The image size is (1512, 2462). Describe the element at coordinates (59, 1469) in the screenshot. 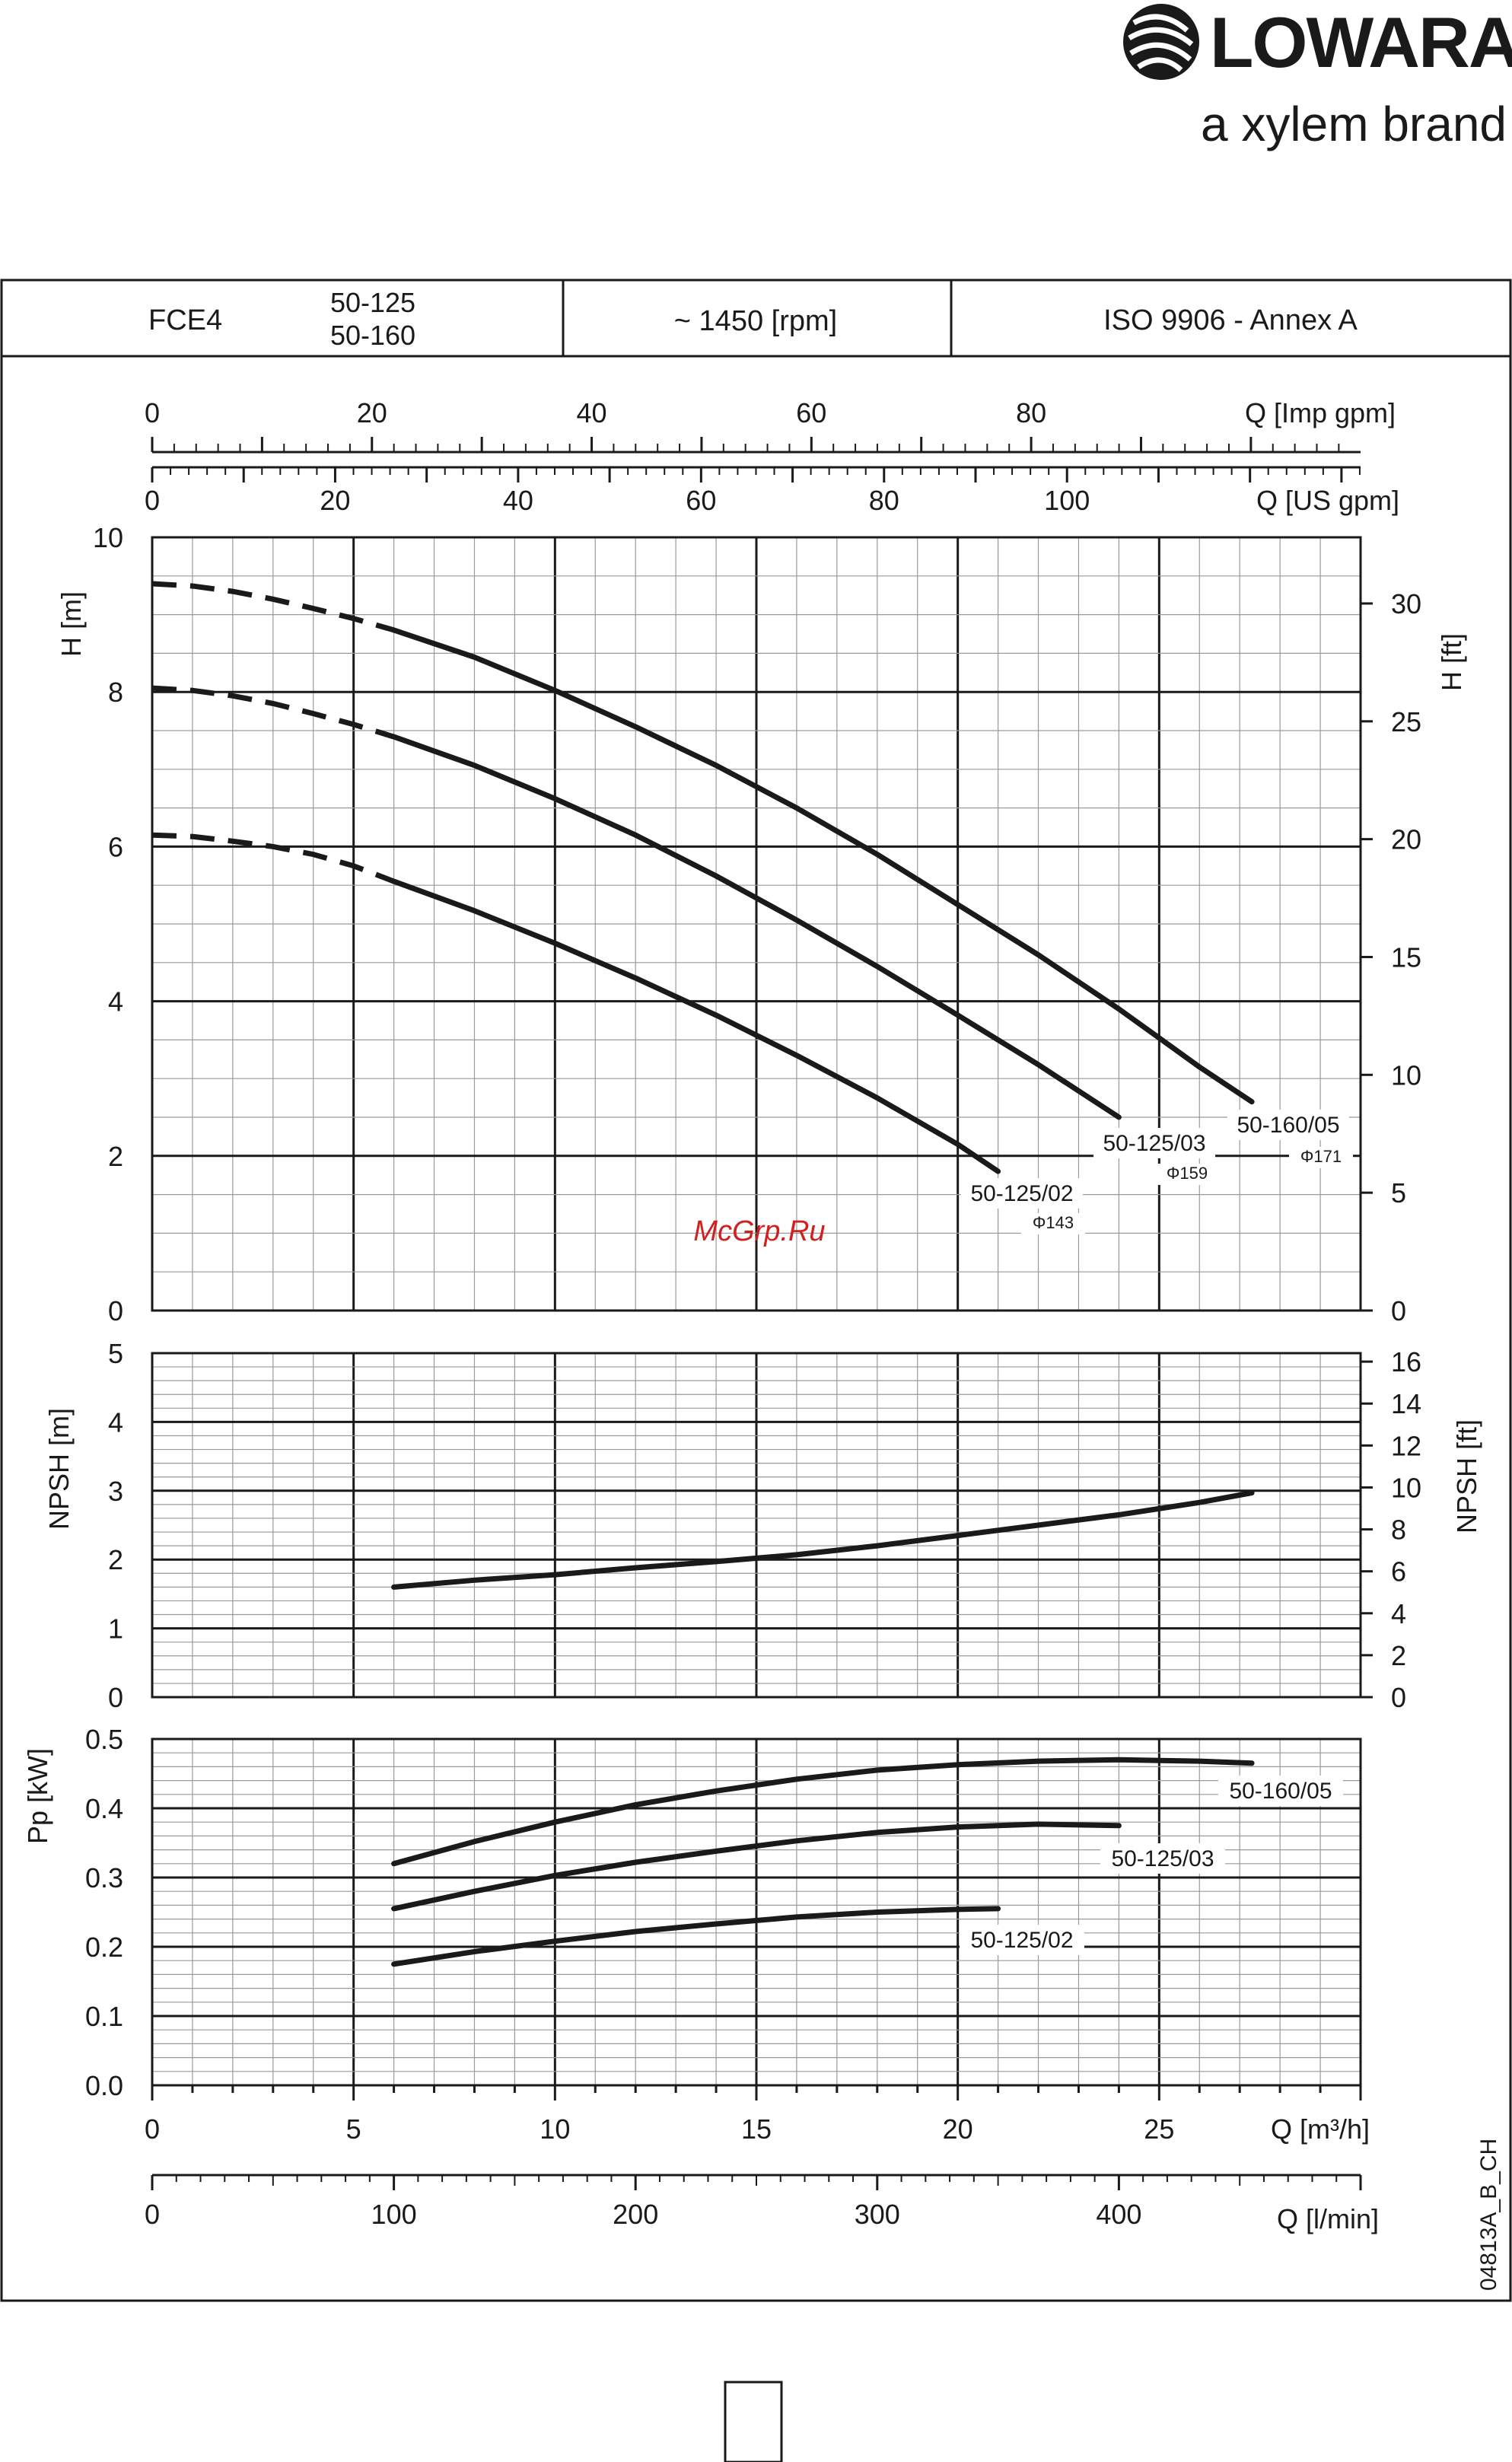

I see `npsh-y-label: NPSH [m]` at that location.